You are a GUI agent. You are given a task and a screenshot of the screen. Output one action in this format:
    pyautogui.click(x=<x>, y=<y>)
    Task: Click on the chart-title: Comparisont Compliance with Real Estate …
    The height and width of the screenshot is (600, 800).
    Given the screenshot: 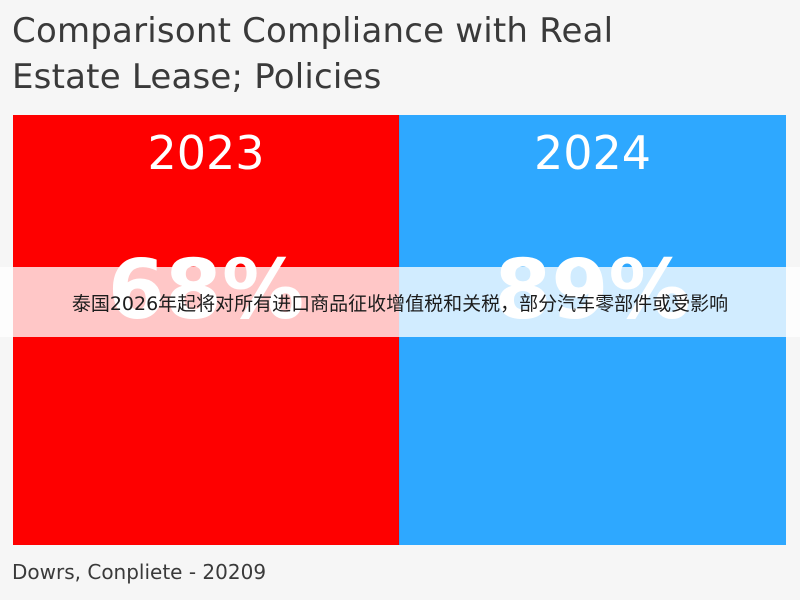 What is the action you would take?
    pyautogui.click(x=313, y=54)
    